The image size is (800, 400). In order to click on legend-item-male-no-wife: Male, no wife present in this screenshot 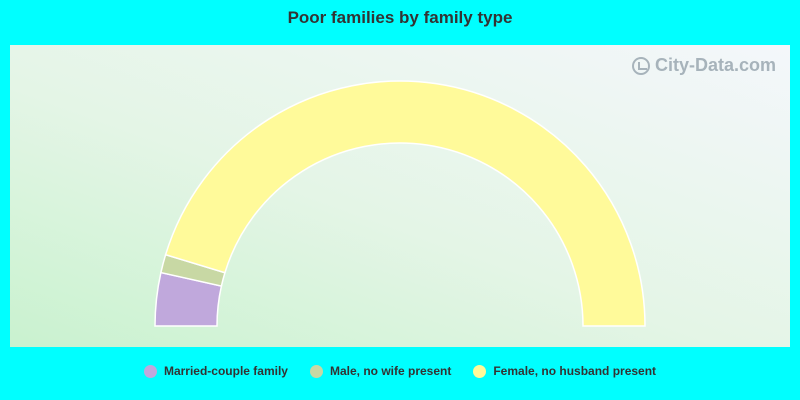, I will do `click(380, 371)`.